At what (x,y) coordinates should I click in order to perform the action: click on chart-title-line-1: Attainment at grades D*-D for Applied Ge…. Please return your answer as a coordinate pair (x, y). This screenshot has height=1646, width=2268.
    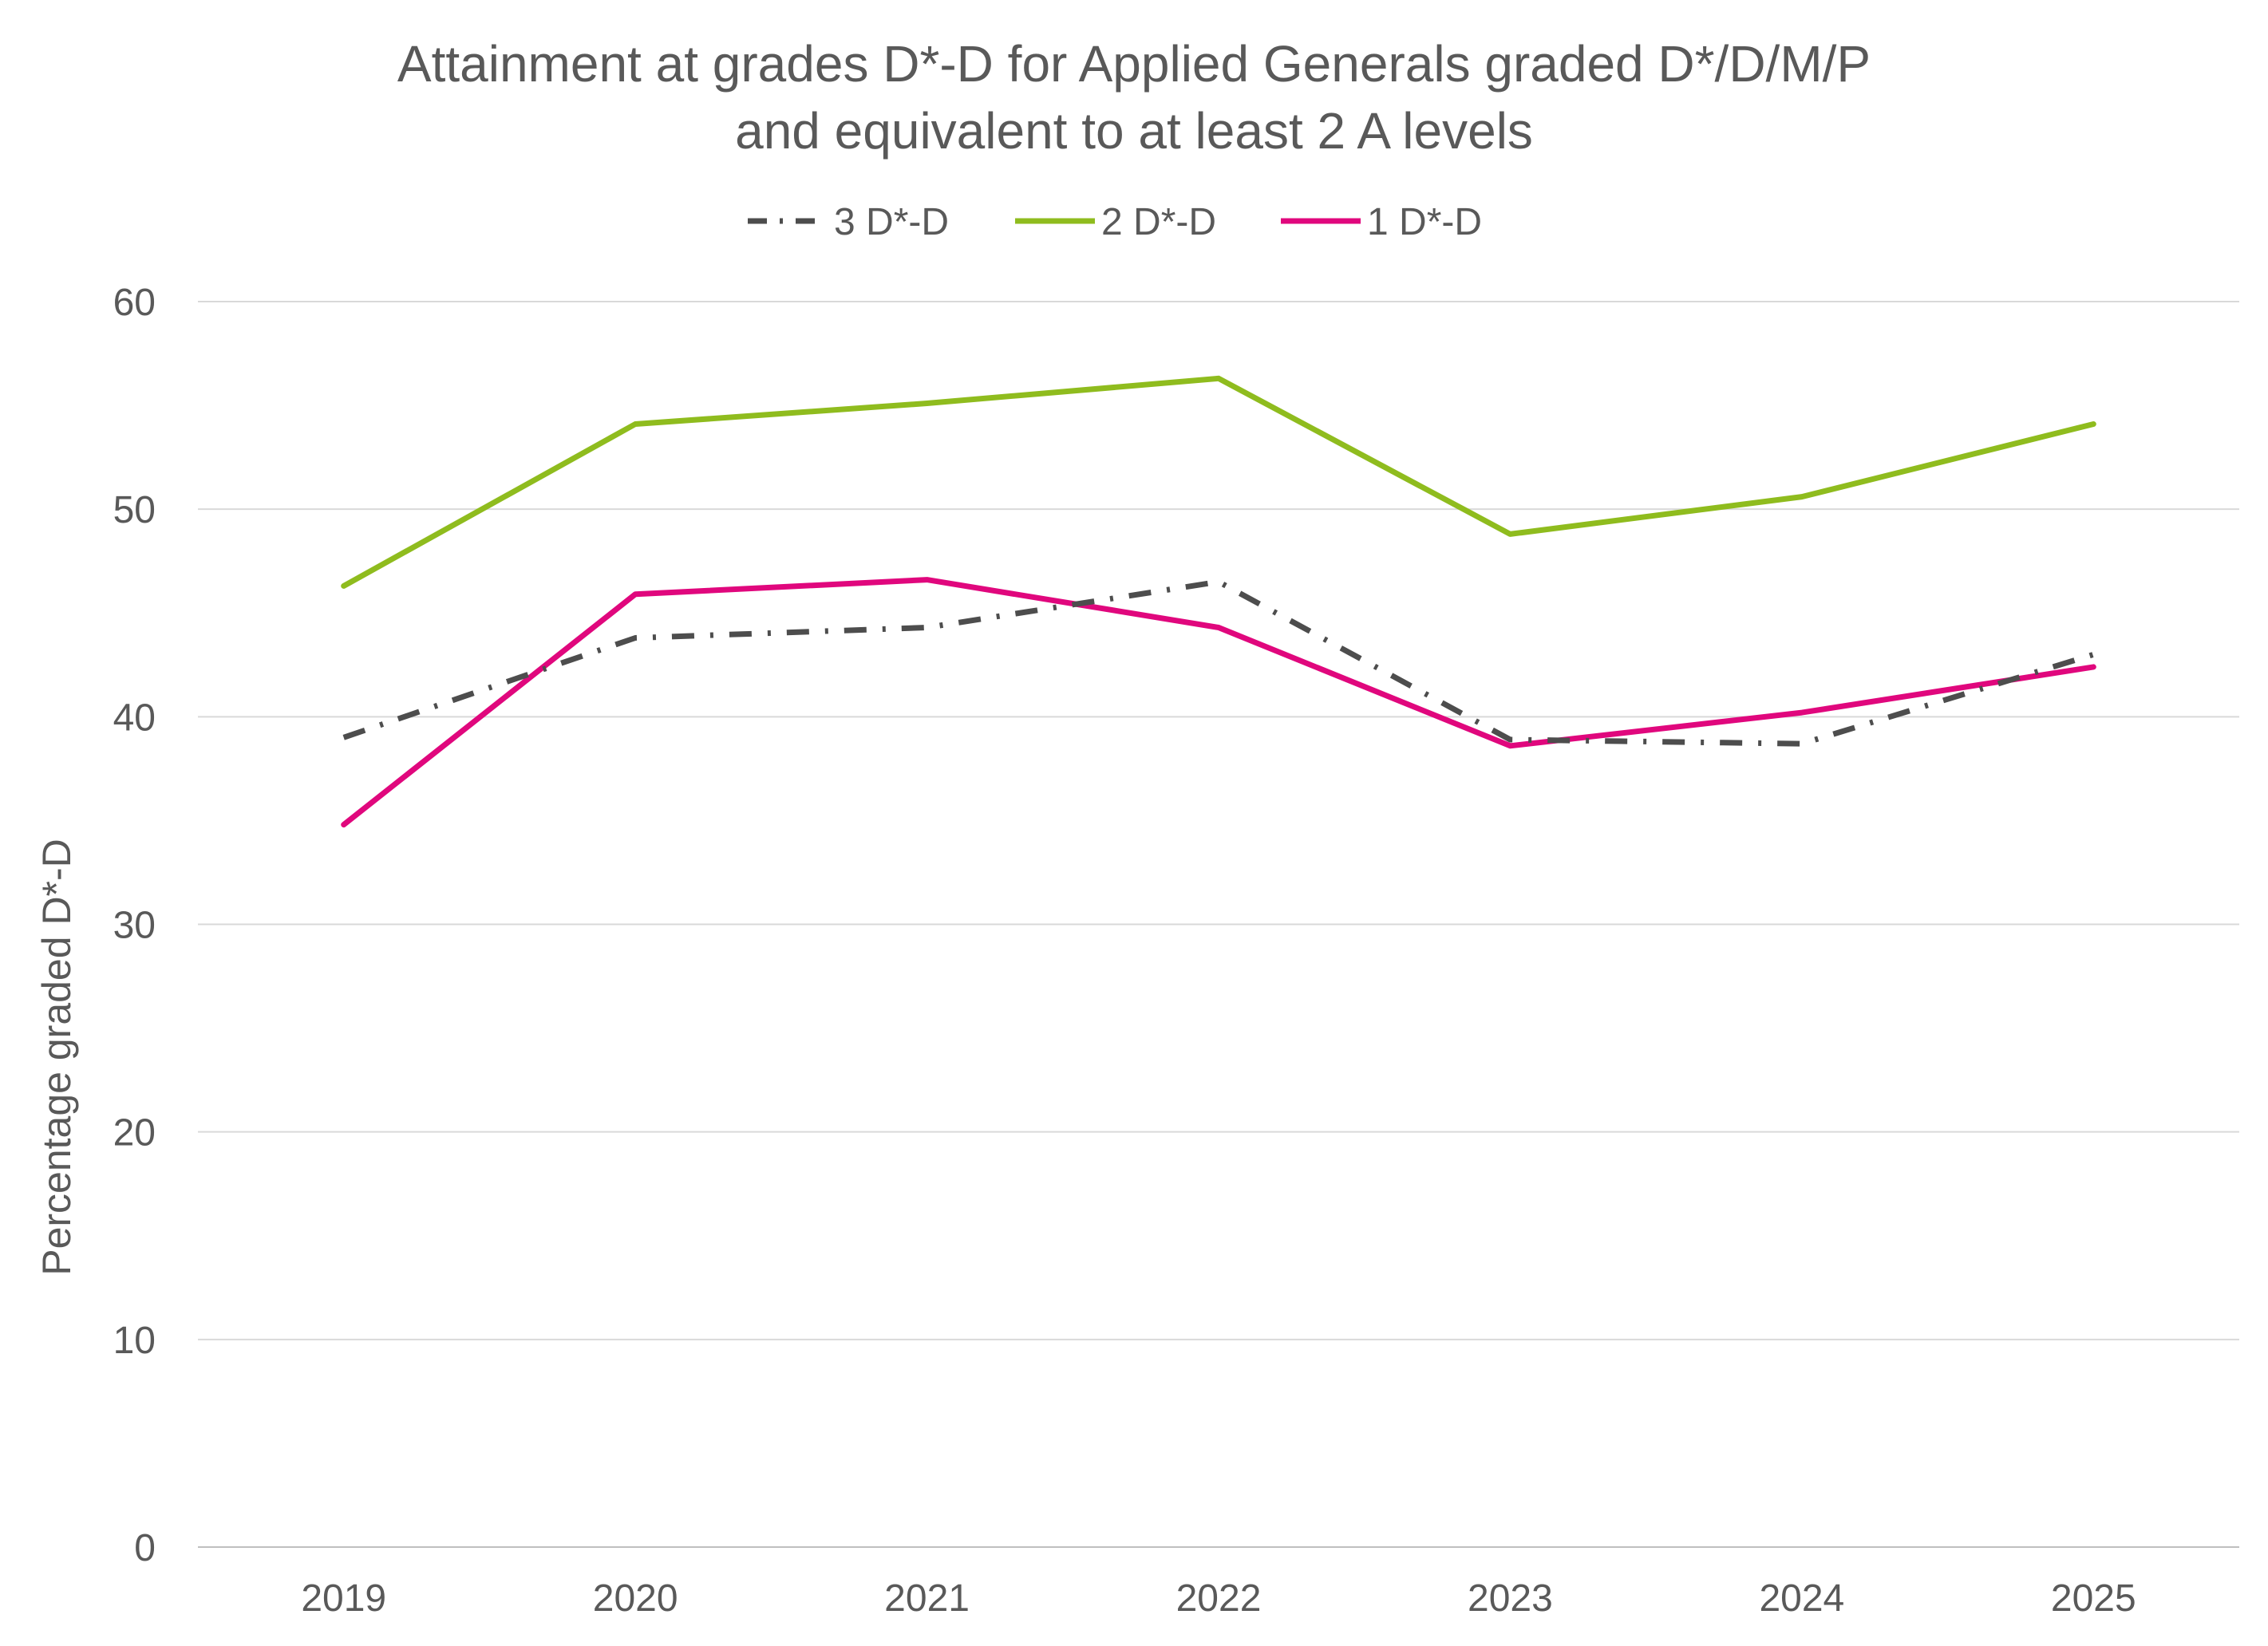
    Looking at the image, I should click on (1134, 64).